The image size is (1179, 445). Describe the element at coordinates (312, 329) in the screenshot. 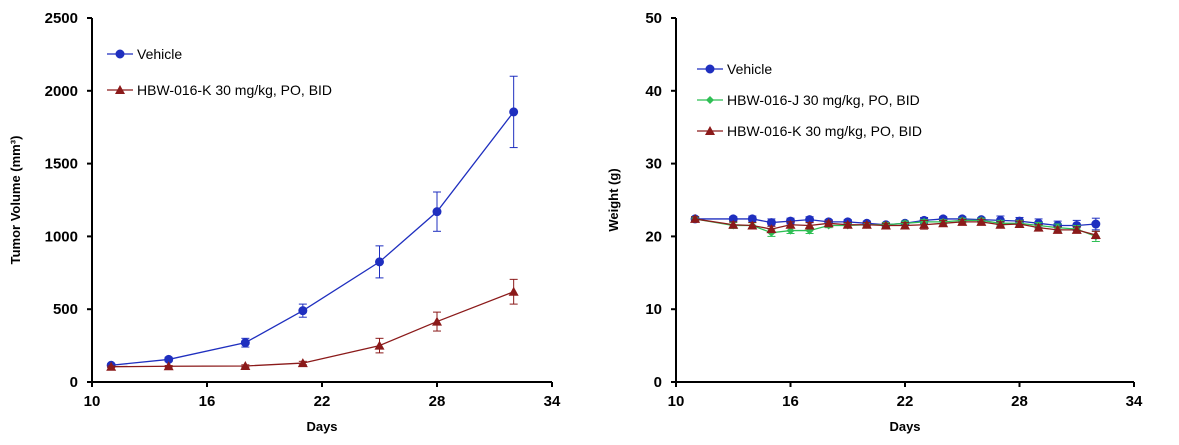

I see `series-line` at that location.